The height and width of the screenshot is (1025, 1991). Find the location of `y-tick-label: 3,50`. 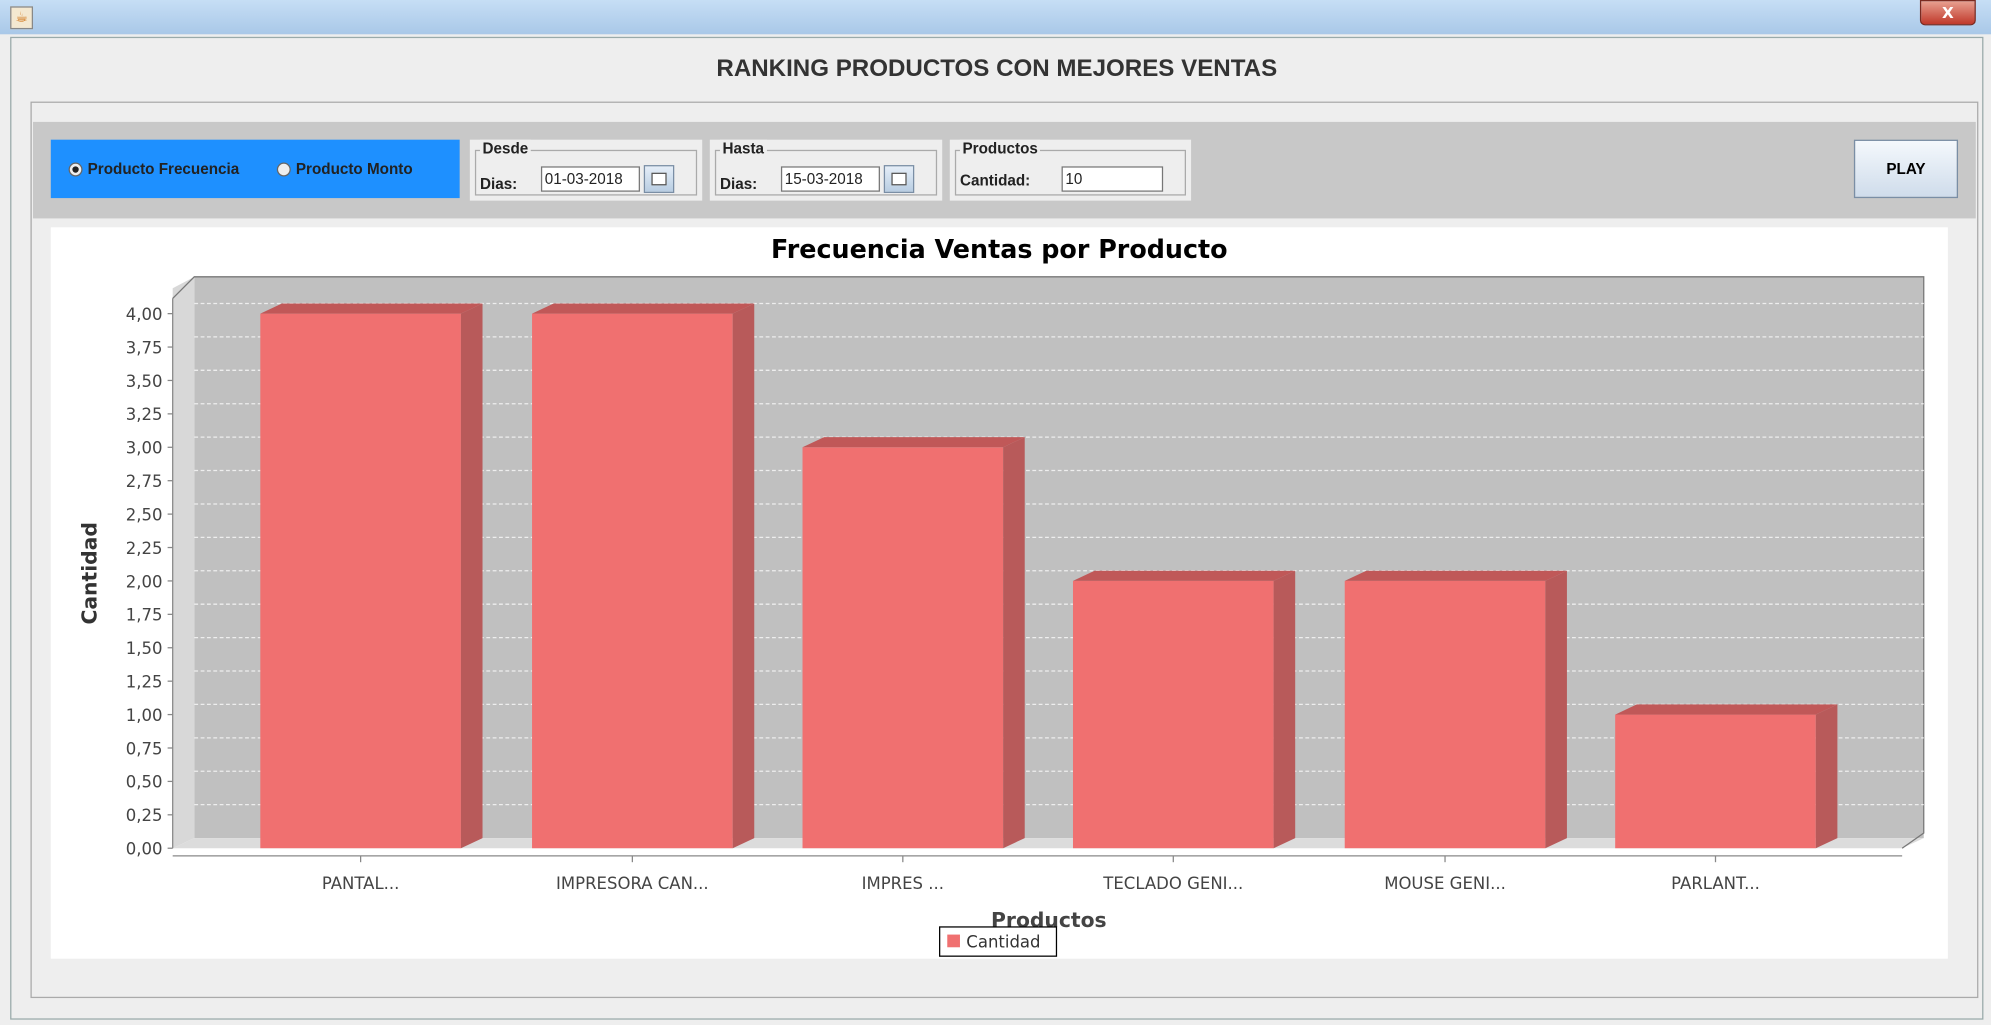

y-tick-label: 3,50 is located at coordinates (144, 381).